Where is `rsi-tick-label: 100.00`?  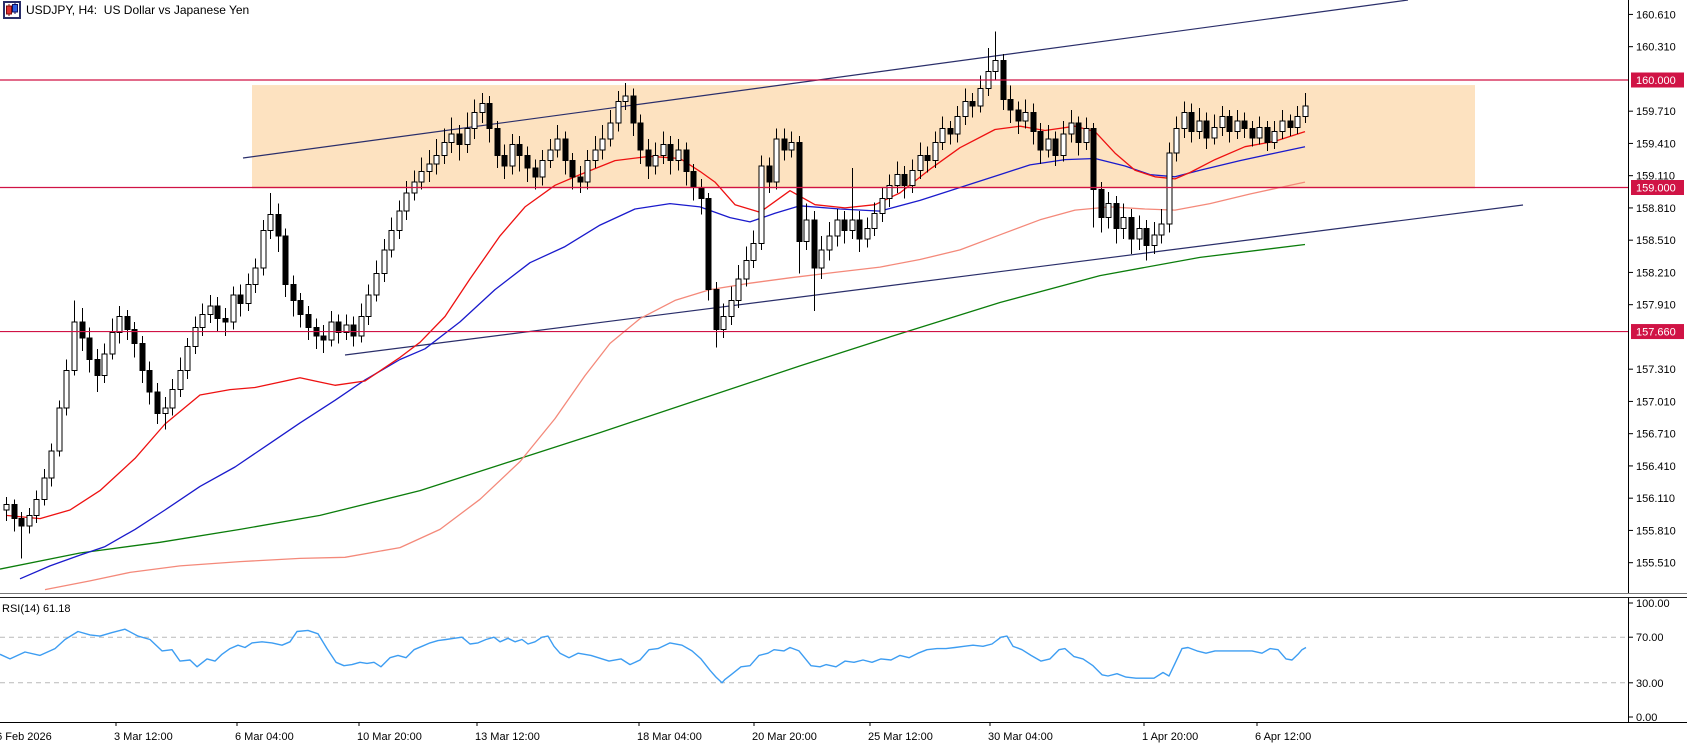
rsi-tick-label: 100.00 is located at coordinates (1653, 604).